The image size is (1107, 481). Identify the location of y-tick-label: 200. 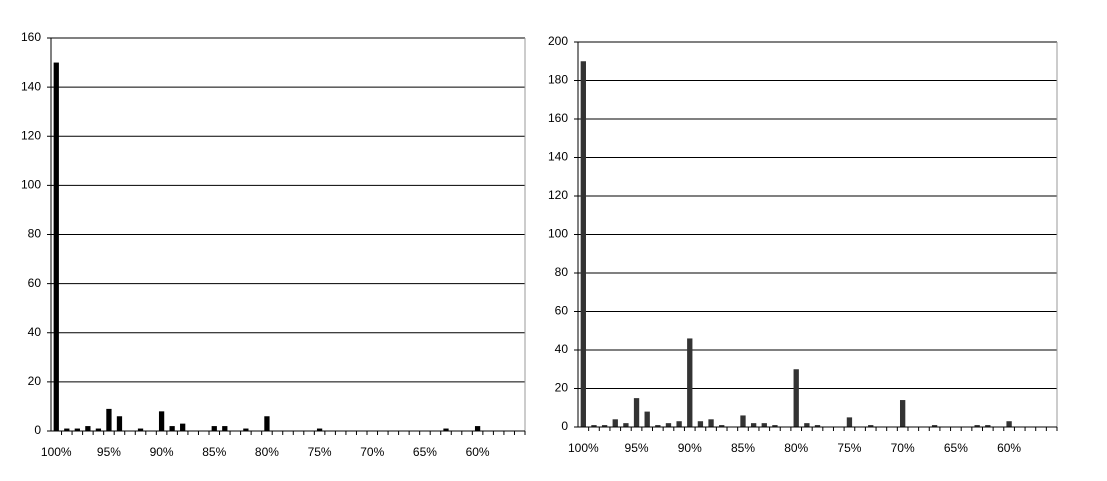
(558, 41).